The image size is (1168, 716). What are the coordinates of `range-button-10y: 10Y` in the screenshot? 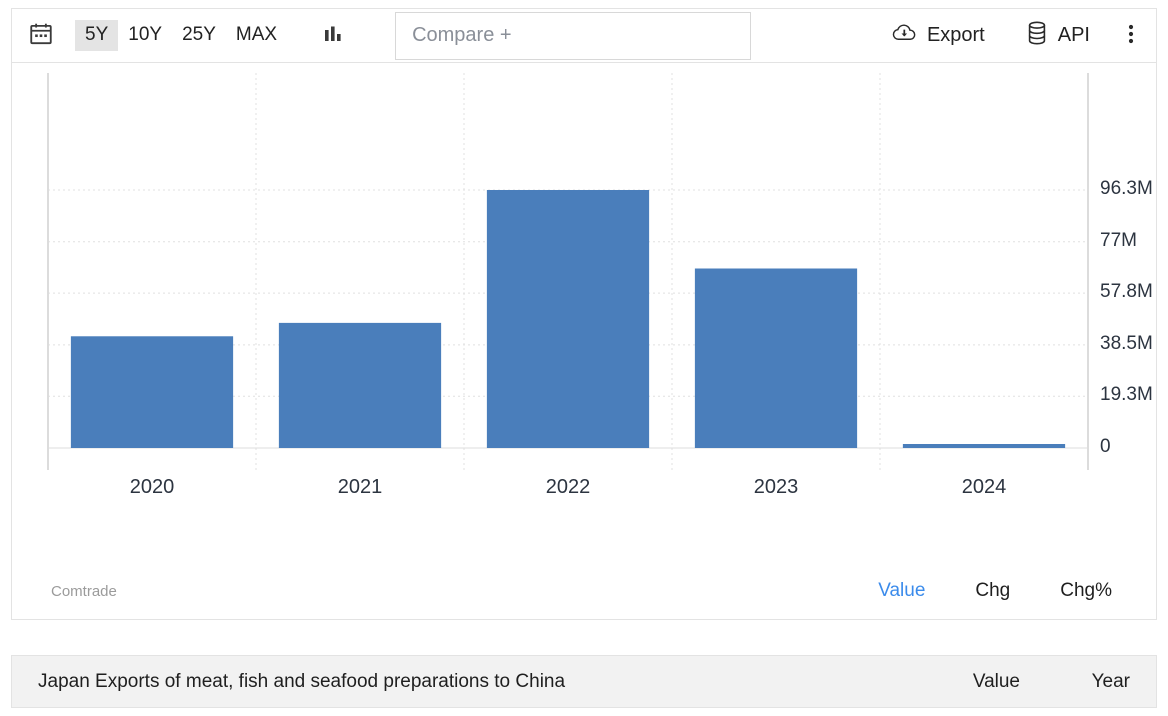 It's located at (145, 35).